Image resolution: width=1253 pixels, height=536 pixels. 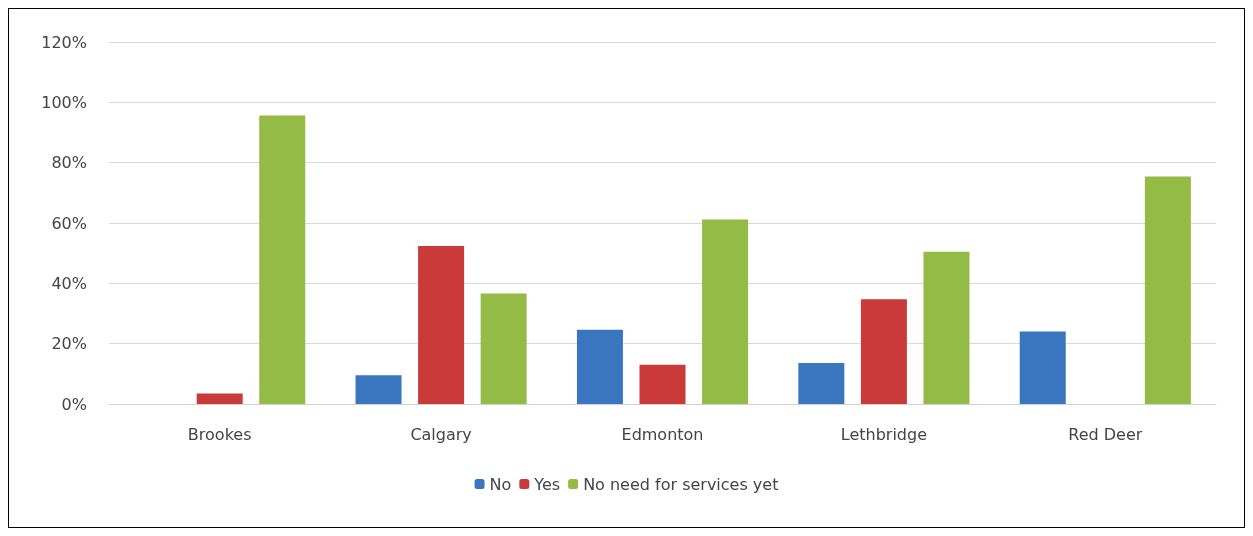 I want to click on legend-label: Yes, so click(x=547, y=484).